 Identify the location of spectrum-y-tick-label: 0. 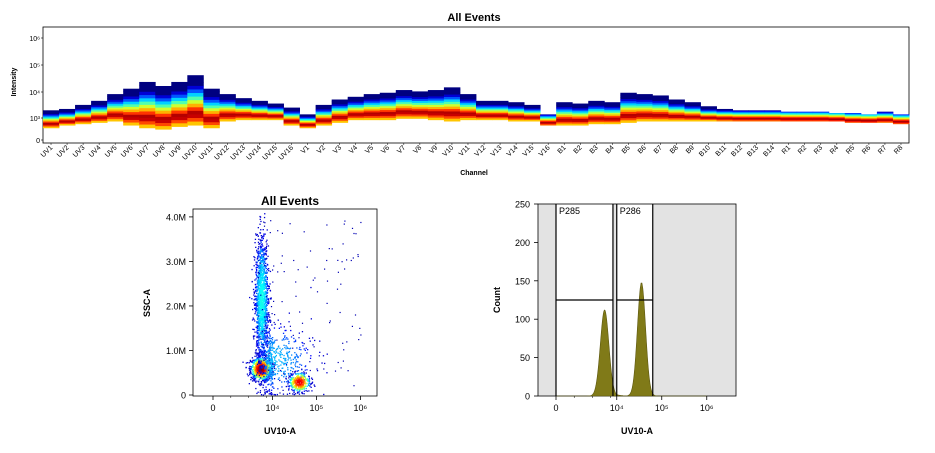
(38, 141).